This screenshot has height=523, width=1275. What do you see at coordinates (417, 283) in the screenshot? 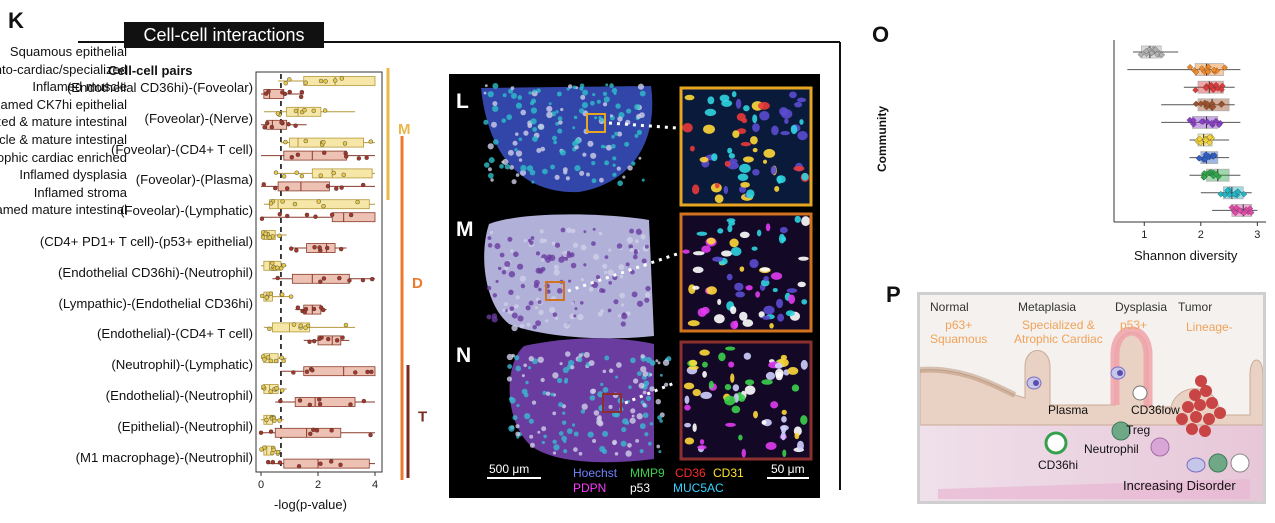
I see `group-label: D` at bounding box center [417, 283].